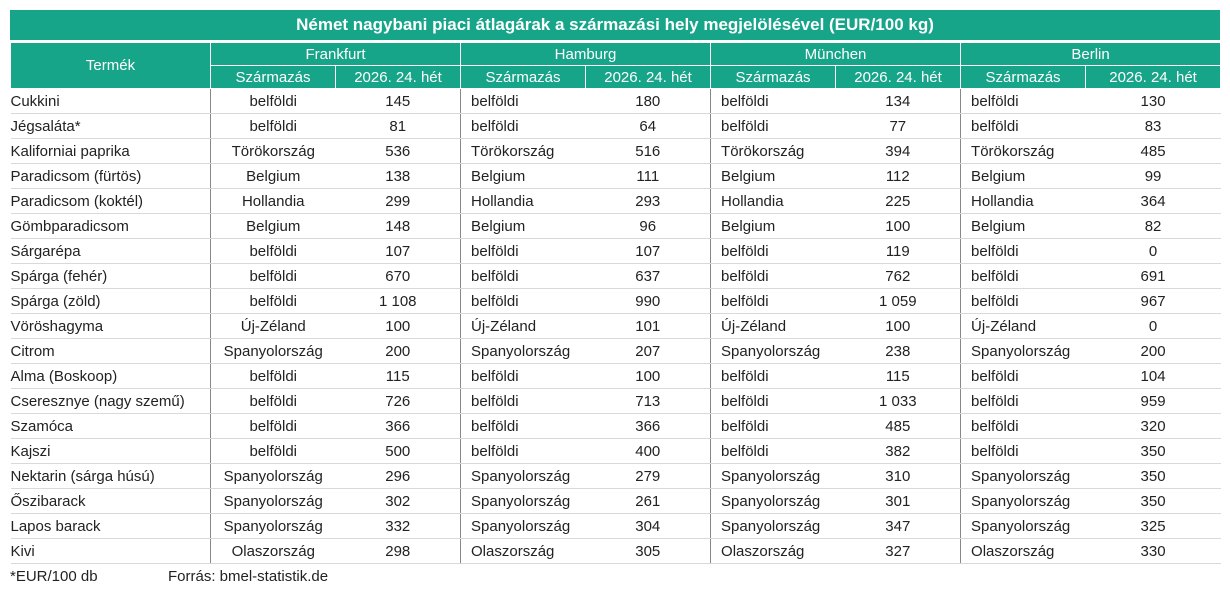 The image size is (1230, 606). Describe the element at coordinates (398, 151) in the screenshot. I see `price-cell: 536` at that location.